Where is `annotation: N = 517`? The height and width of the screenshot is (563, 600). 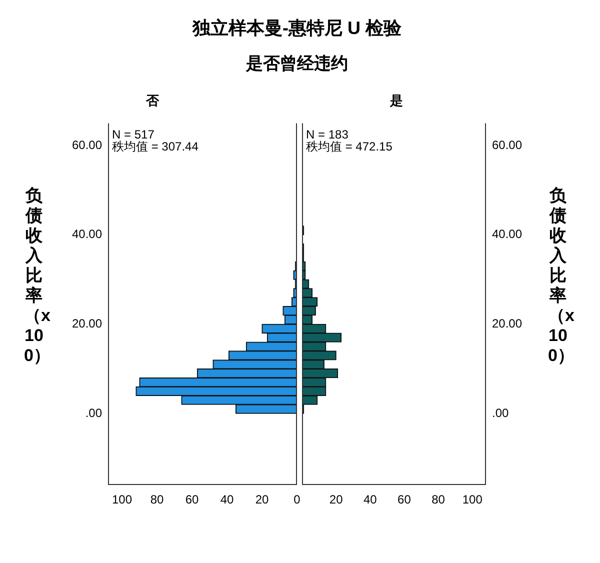 annotation: N = 517 is located at coordinates (133, 135).